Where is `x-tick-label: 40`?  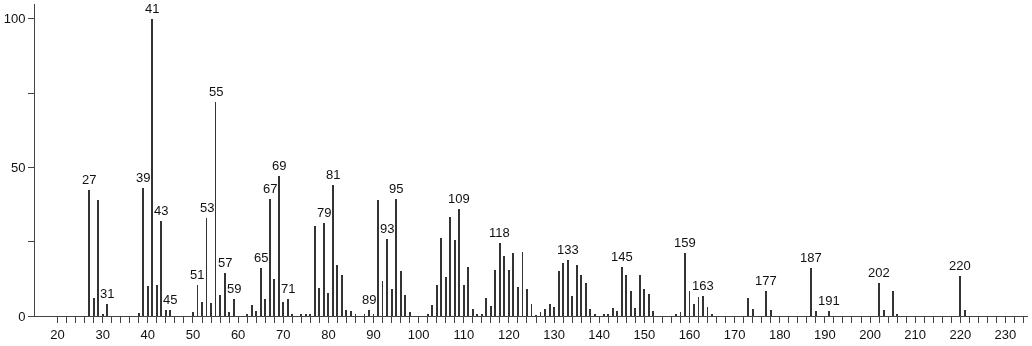
x-tick-label: 40 is located at coordinates (148, 334).